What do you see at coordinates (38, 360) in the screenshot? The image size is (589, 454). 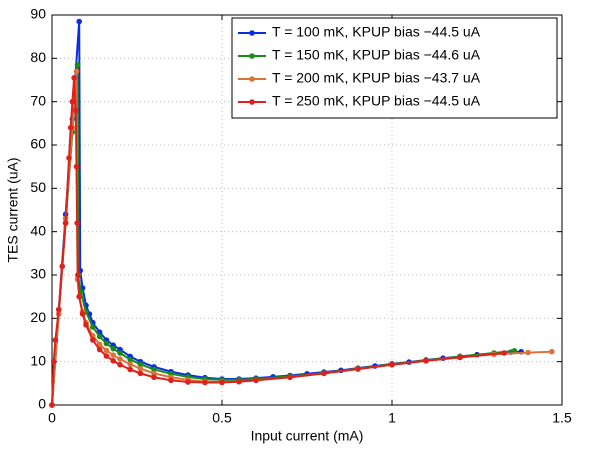 I see `y-tick-label: 10` at bounding box center [38, 360].